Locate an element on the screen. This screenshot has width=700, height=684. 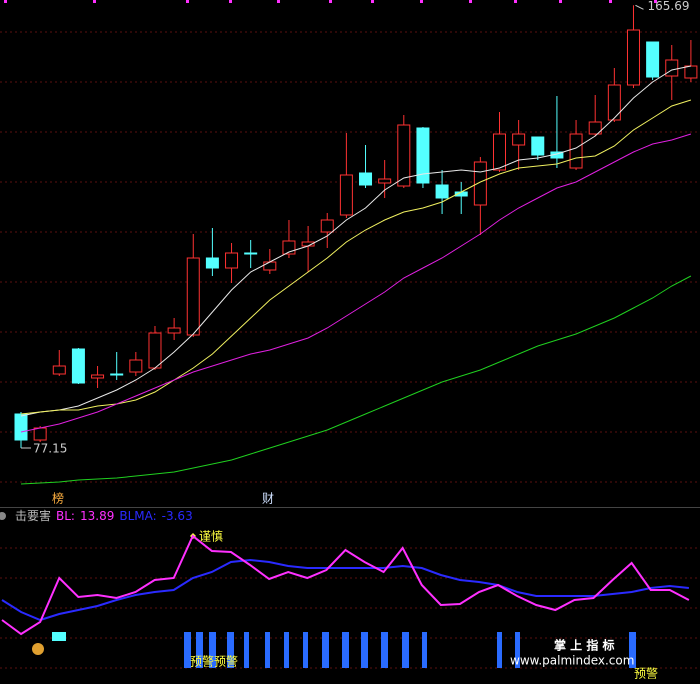
indicator-header: 击要害 BL: 13.89 BLMA: -3.63 is located at coordinates (104, 515).